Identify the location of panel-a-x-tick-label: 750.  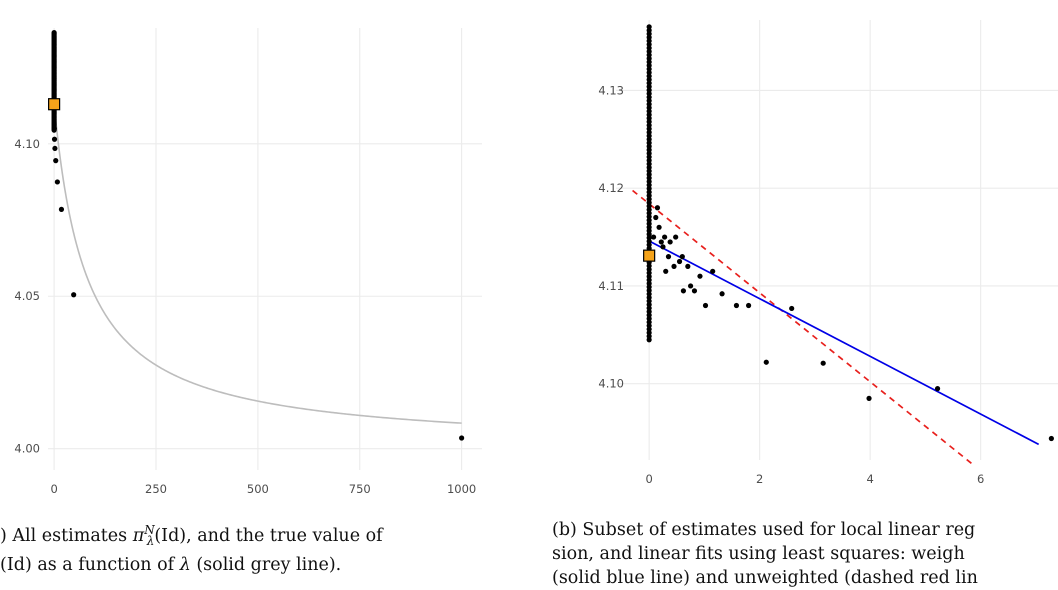
(360, 489).